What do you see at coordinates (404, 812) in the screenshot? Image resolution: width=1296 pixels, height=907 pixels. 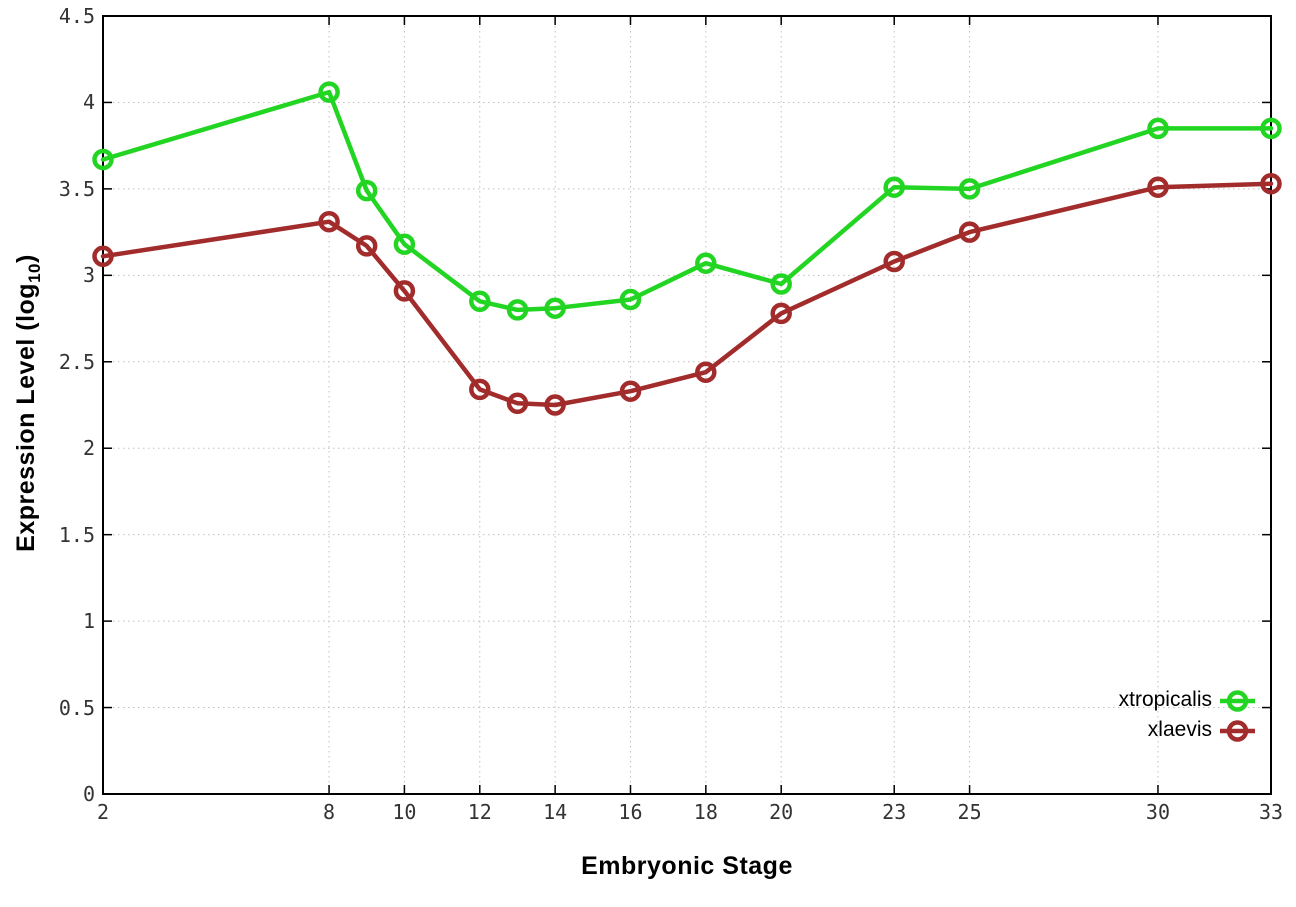 I see `x-tick-label: 10` at bounding box center [404, 812].